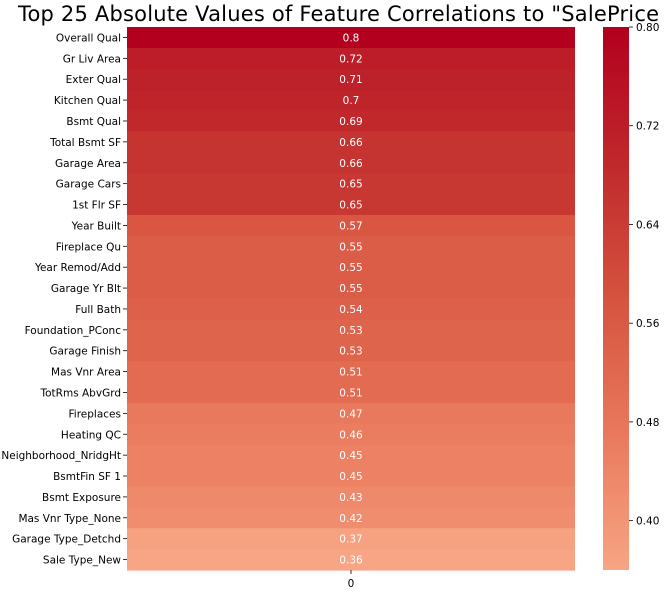  I want to click on cell-value-label: 0.47, so click(350, 414).